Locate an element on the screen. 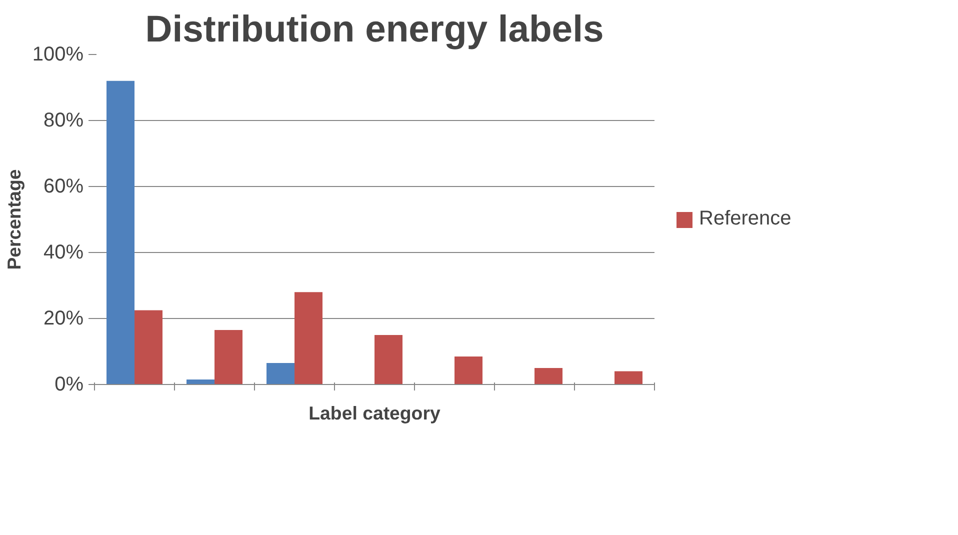 The image size is (958, 535). y-tick-label: 0% is located at coordinates (69, 385).